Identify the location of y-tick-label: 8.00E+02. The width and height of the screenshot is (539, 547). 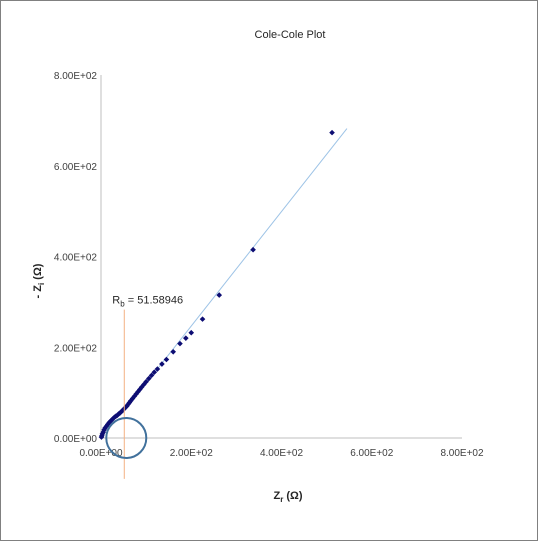
(76, 76).